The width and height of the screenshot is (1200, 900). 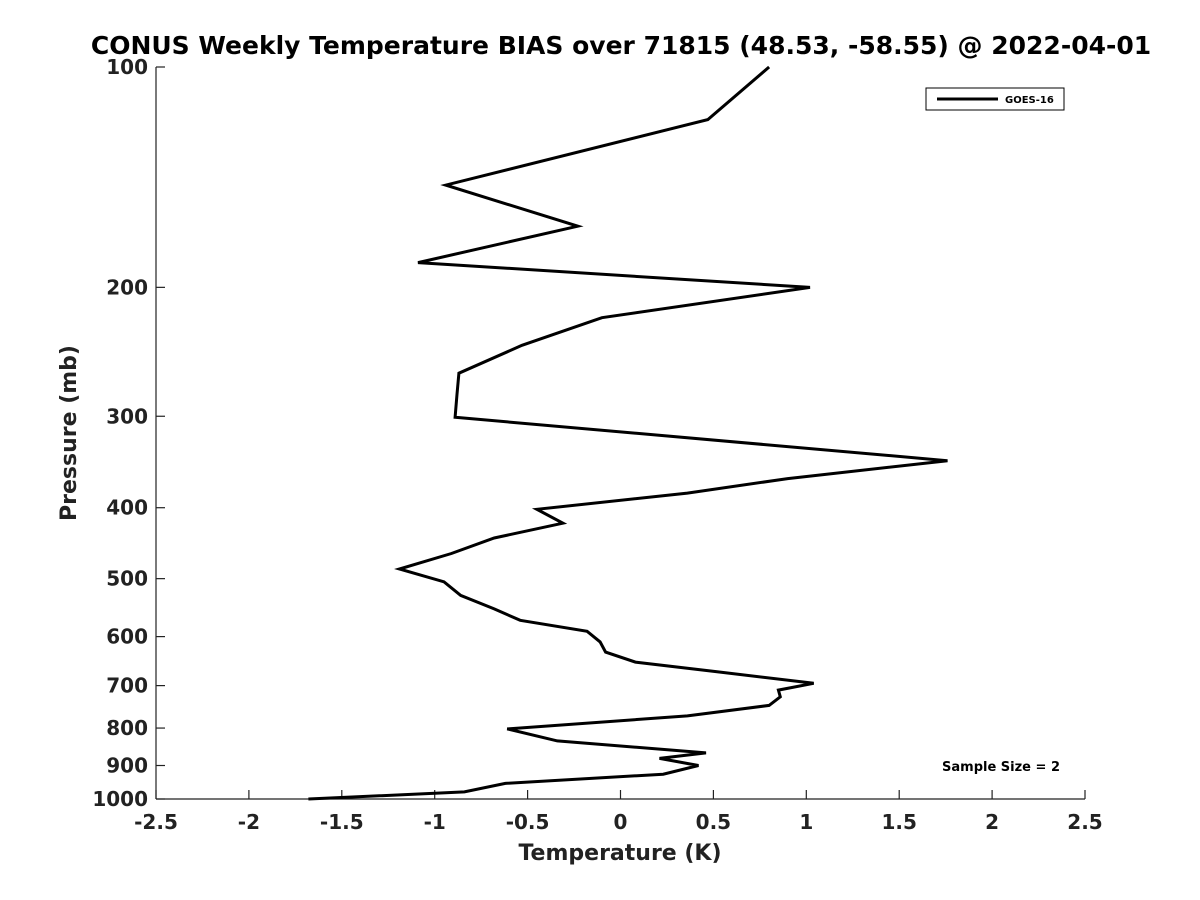 I want to click on y-tick-label: 1000, so click(x=120, y=799).